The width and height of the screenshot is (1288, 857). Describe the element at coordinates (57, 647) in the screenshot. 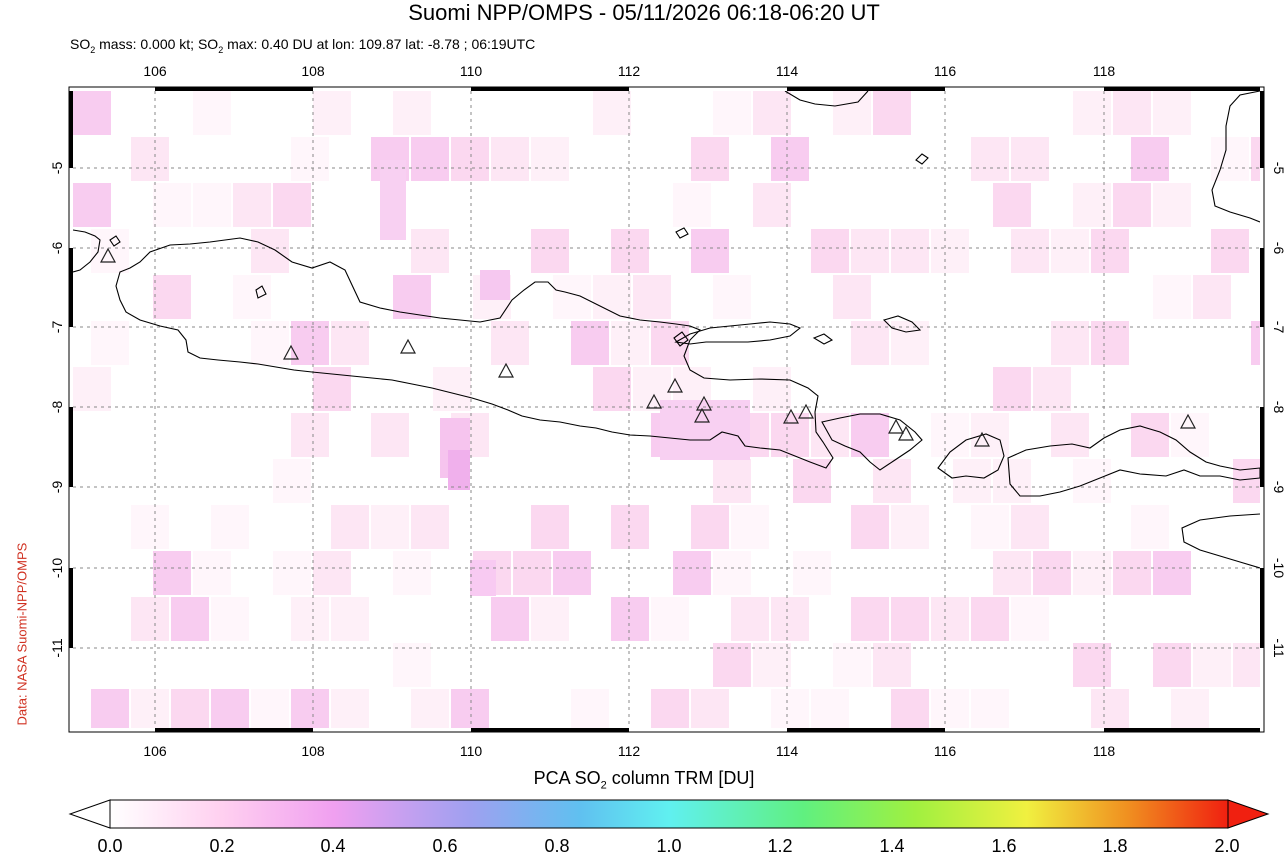

I see `lat-left-11: -11` at that location.